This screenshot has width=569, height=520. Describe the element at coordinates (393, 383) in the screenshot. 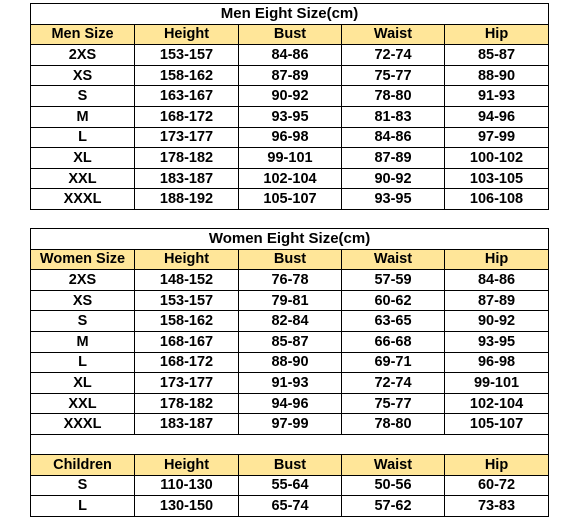

I see `women-cell: 72-74` at that location.